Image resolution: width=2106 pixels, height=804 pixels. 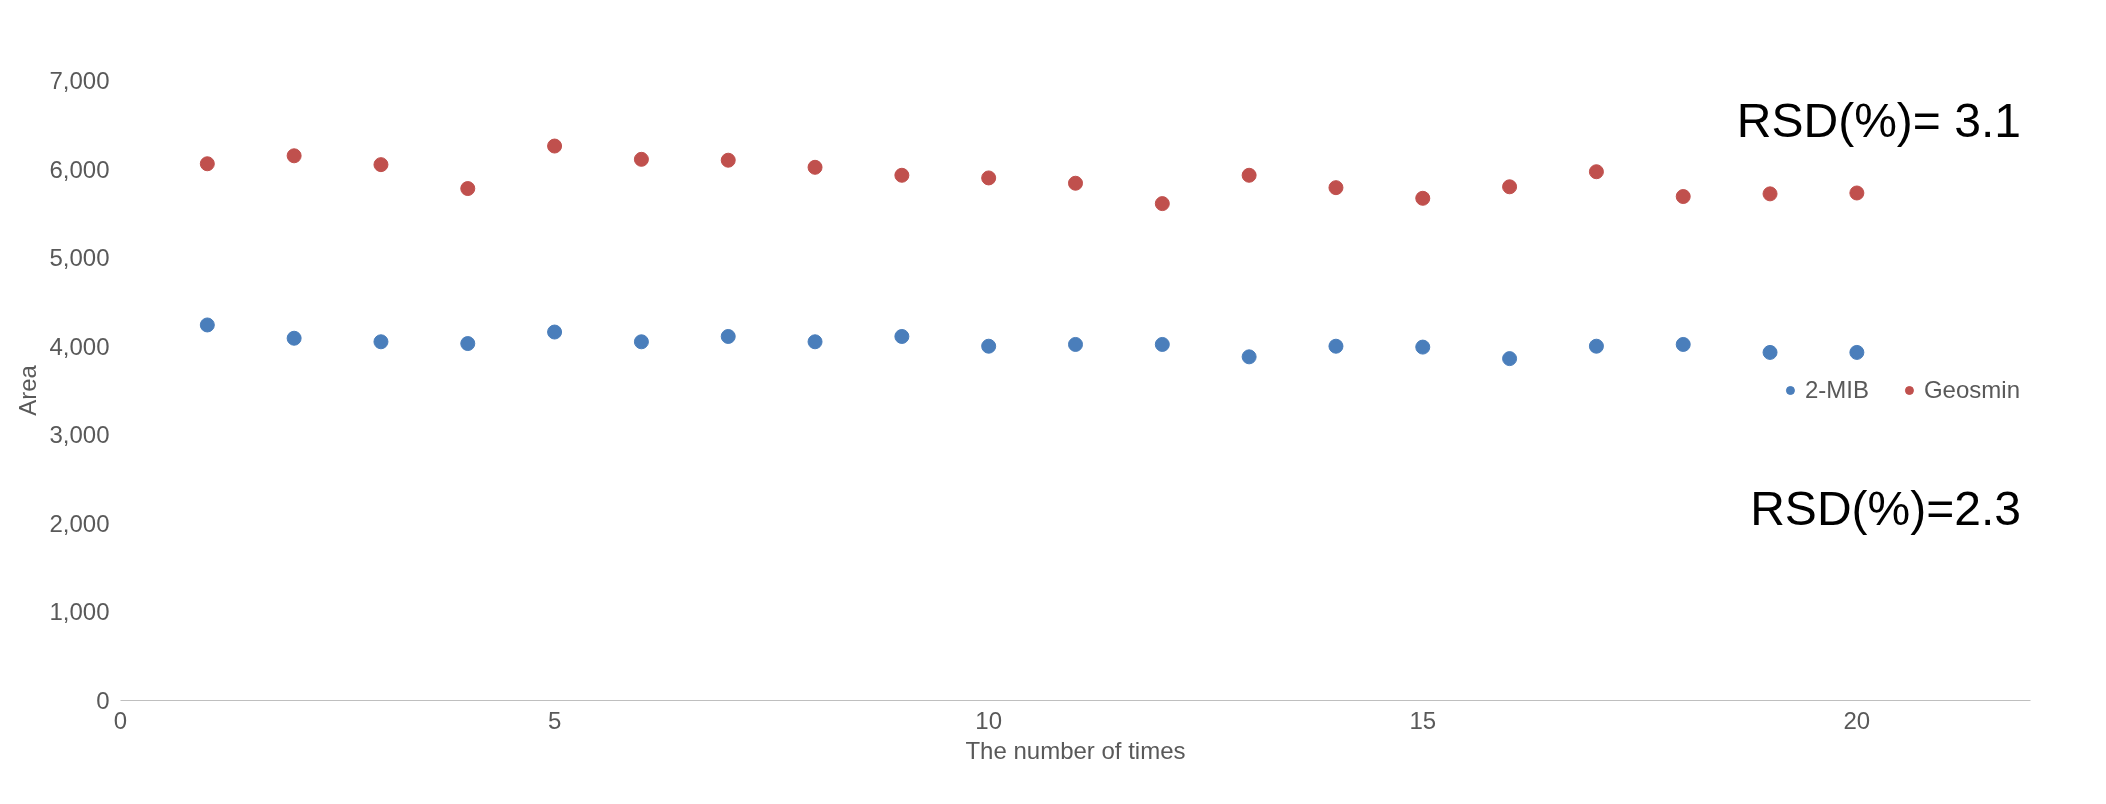 What do you see at coordinates (79, 435) in the screenshot?
I see `y-tick-label: 3,000` at bounding box center [79, 435].